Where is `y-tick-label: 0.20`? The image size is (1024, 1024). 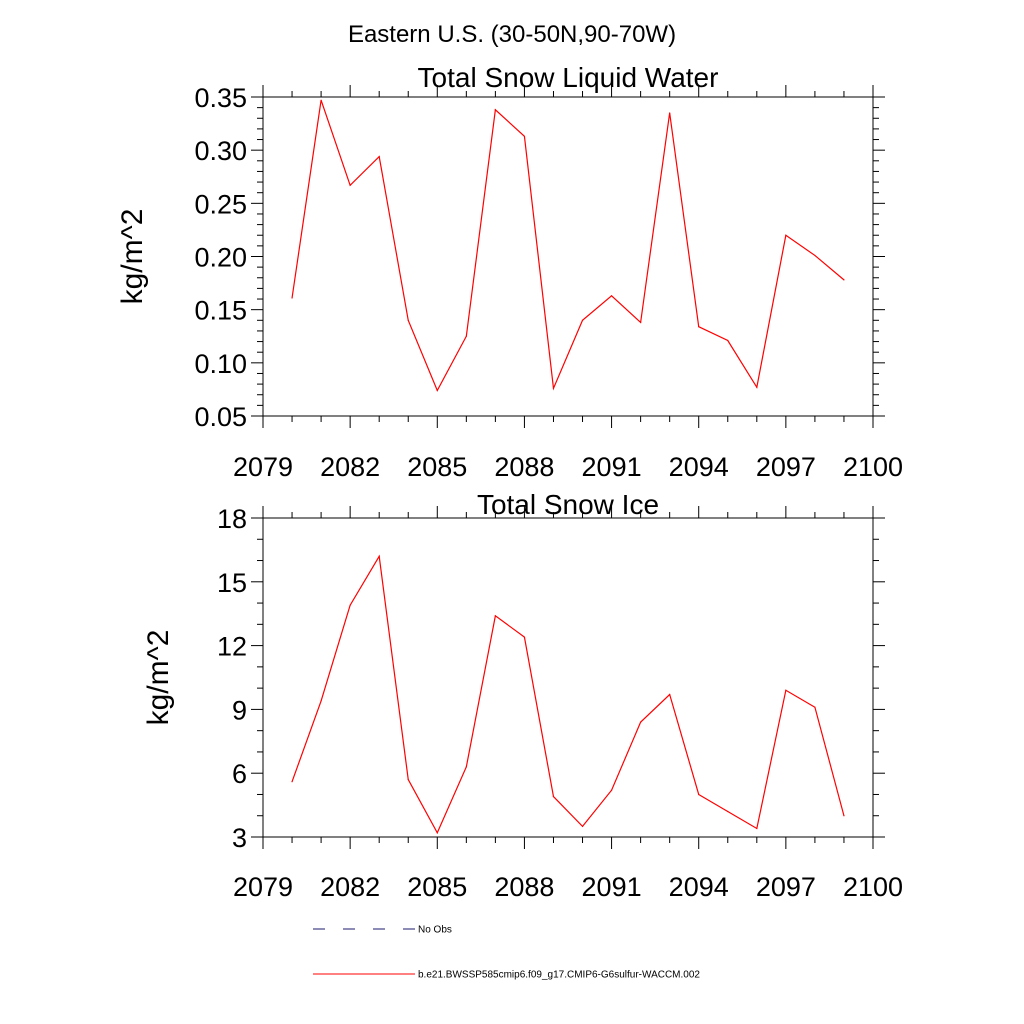
y-tick-label: 0.20 is located at coordinates (220, 258).